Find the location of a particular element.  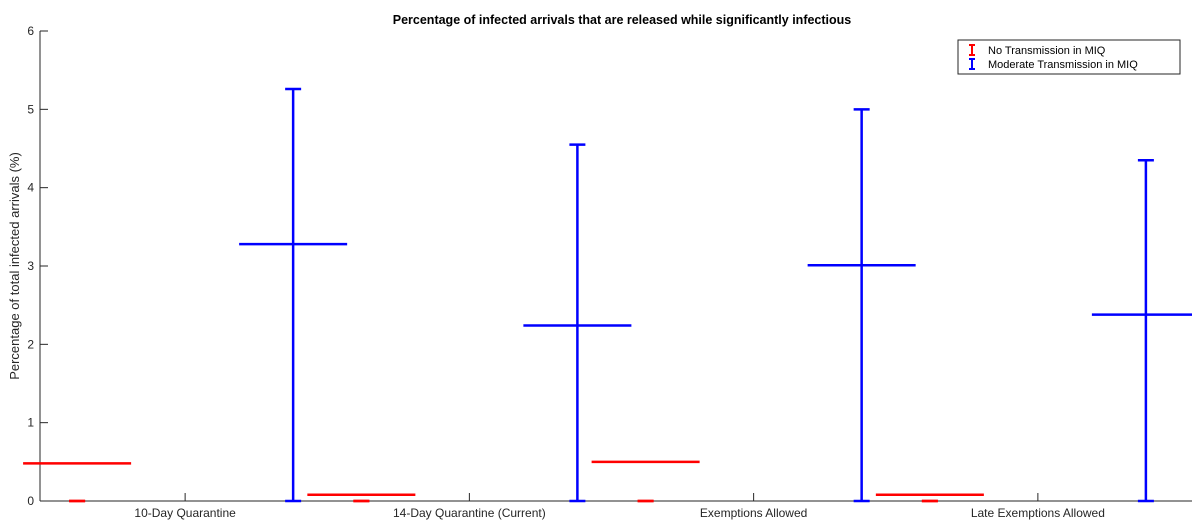

x-tick-label: Late Exemptions Allowed is located at coordinates (1038, 513).